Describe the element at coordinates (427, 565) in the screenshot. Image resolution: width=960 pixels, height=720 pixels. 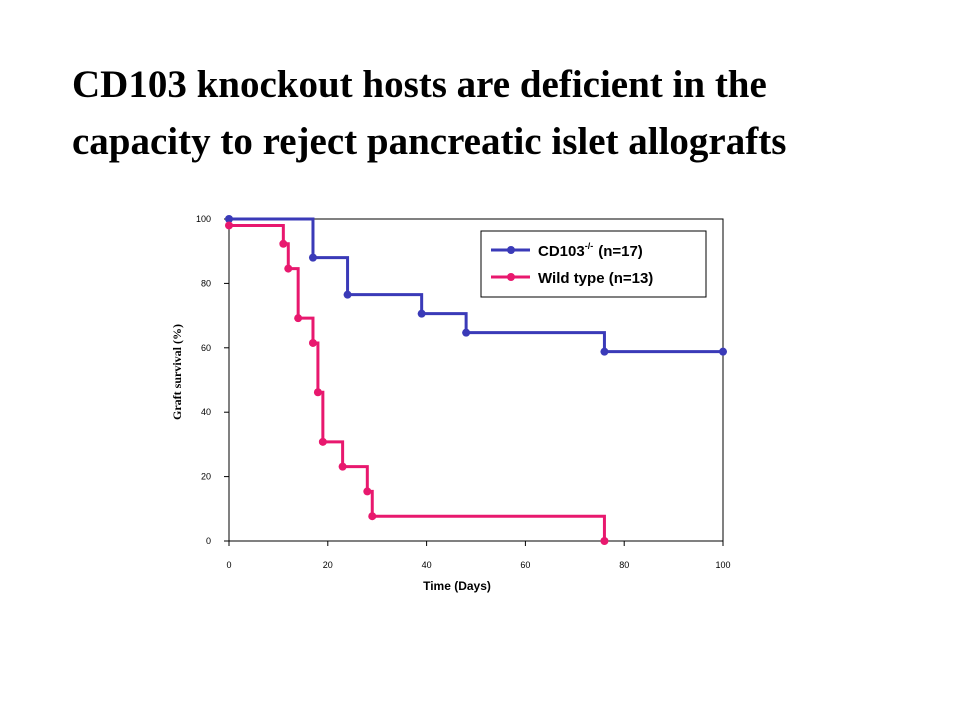
I see `x-tick-label: 40` at that location.